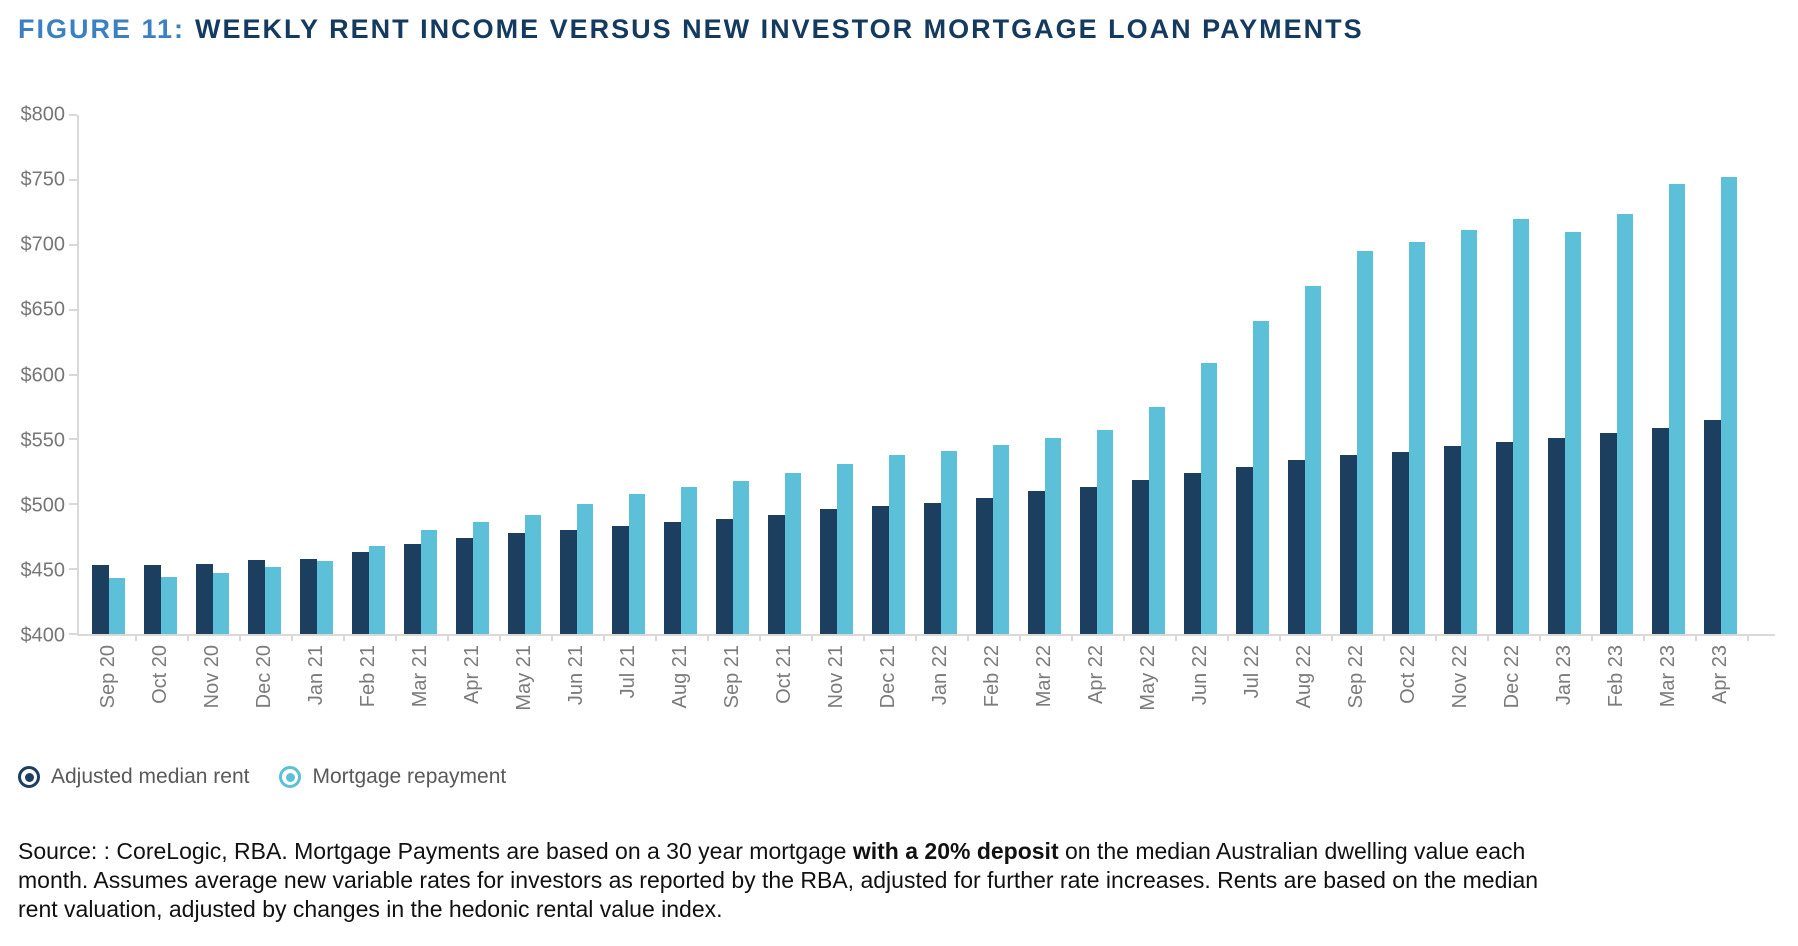 The width and height of the screenshot is (1798, 946). What do you see at coordinates (524, 698) in the screenshot?
I see `x-tick-label-wrap: May 21` at bounding box center [524, 698].